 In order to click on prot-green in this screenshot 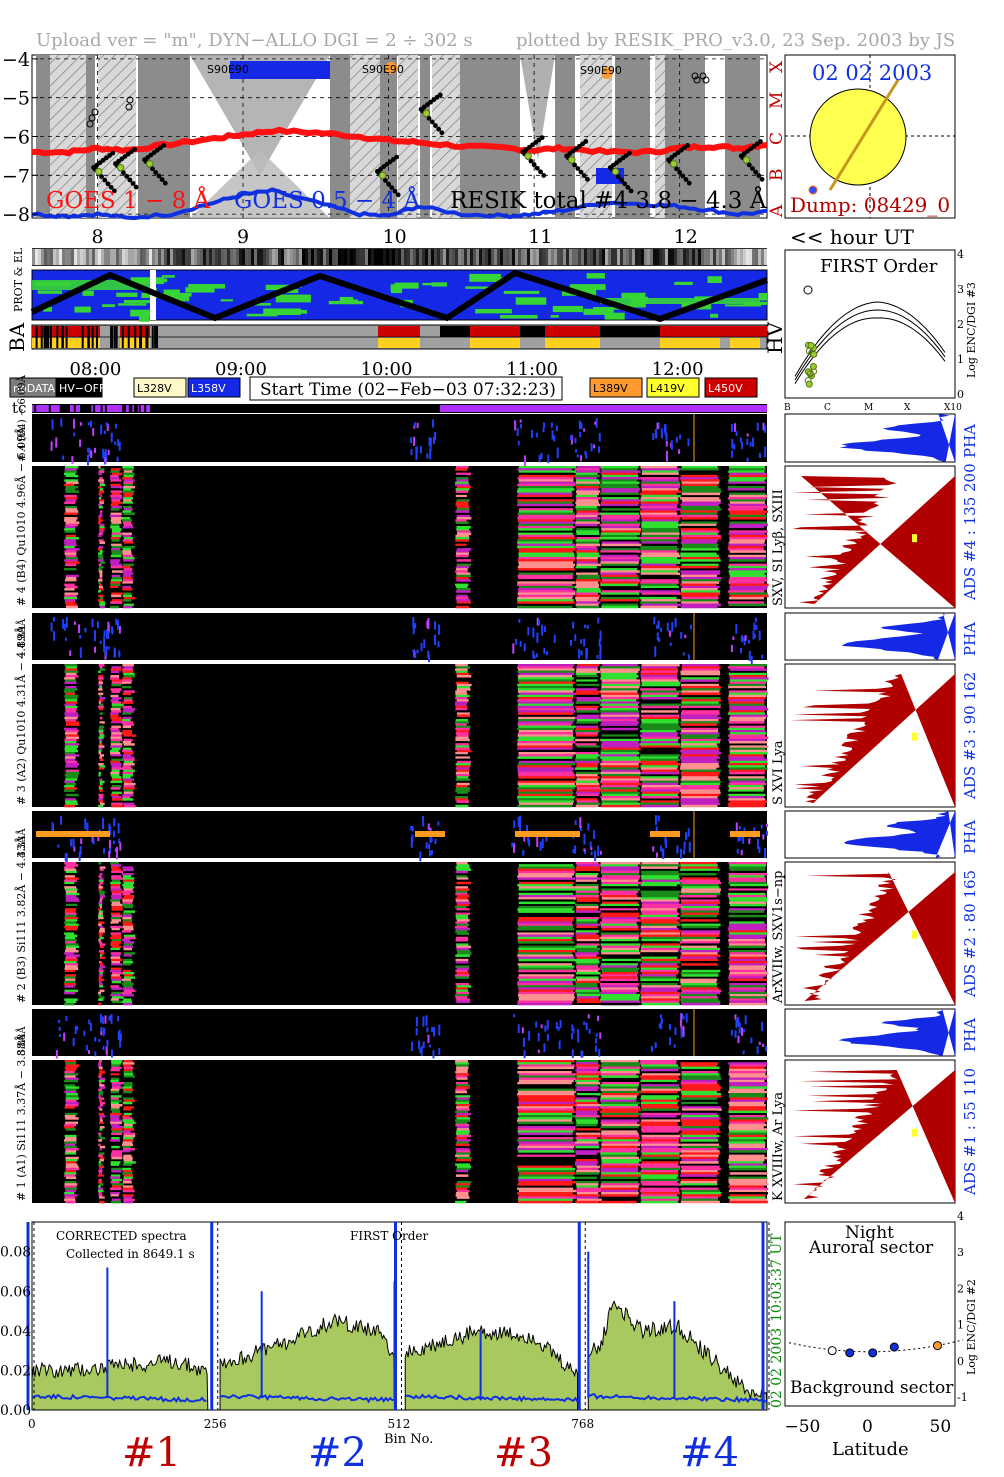, I will do `click(294, 311)`.